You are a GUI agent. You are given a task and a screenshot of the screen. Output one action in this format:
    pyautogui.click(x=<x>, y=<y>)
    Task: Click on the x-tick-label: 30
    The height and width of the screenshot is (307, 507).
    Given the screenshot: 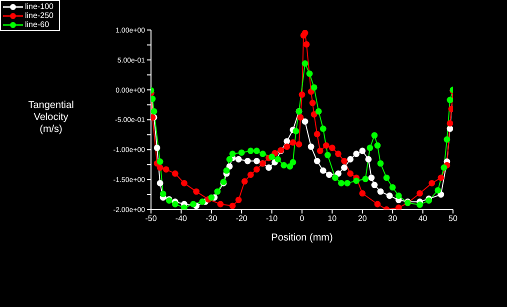 What is the action you would take?
    pyautogui.click(x=393, y=219)
    